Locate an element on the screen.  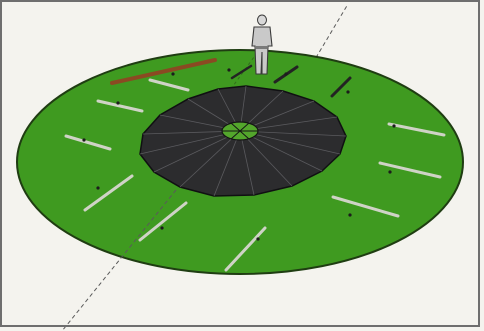
board-highlight is located at coordinates (163, 71).